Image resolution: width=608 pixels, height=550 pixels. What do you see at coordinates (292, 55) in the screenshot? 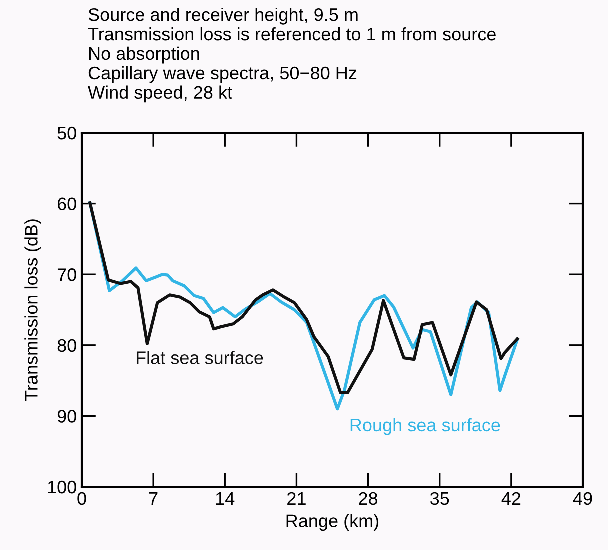
I see `chart-title: Source and receiver height, 9.5 m Transmission loss is referenced to 1 m from source No absorption Capillary wave spectra, 50−80 Hz Wind speed, 28 kt` at bounding box center [292, 55].